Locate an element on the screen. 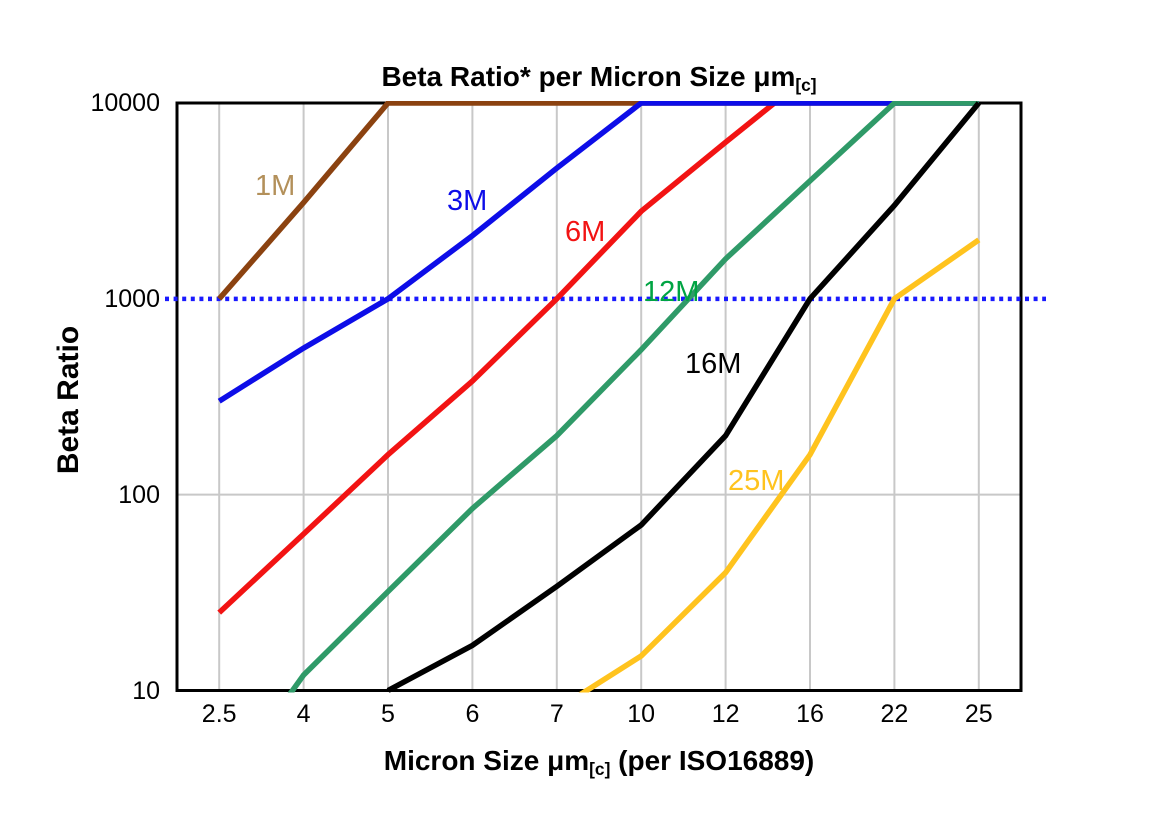 The height and width of the screenshot is (820, 1154). series-label-1M: 1M is located at coordinates (275, 186).